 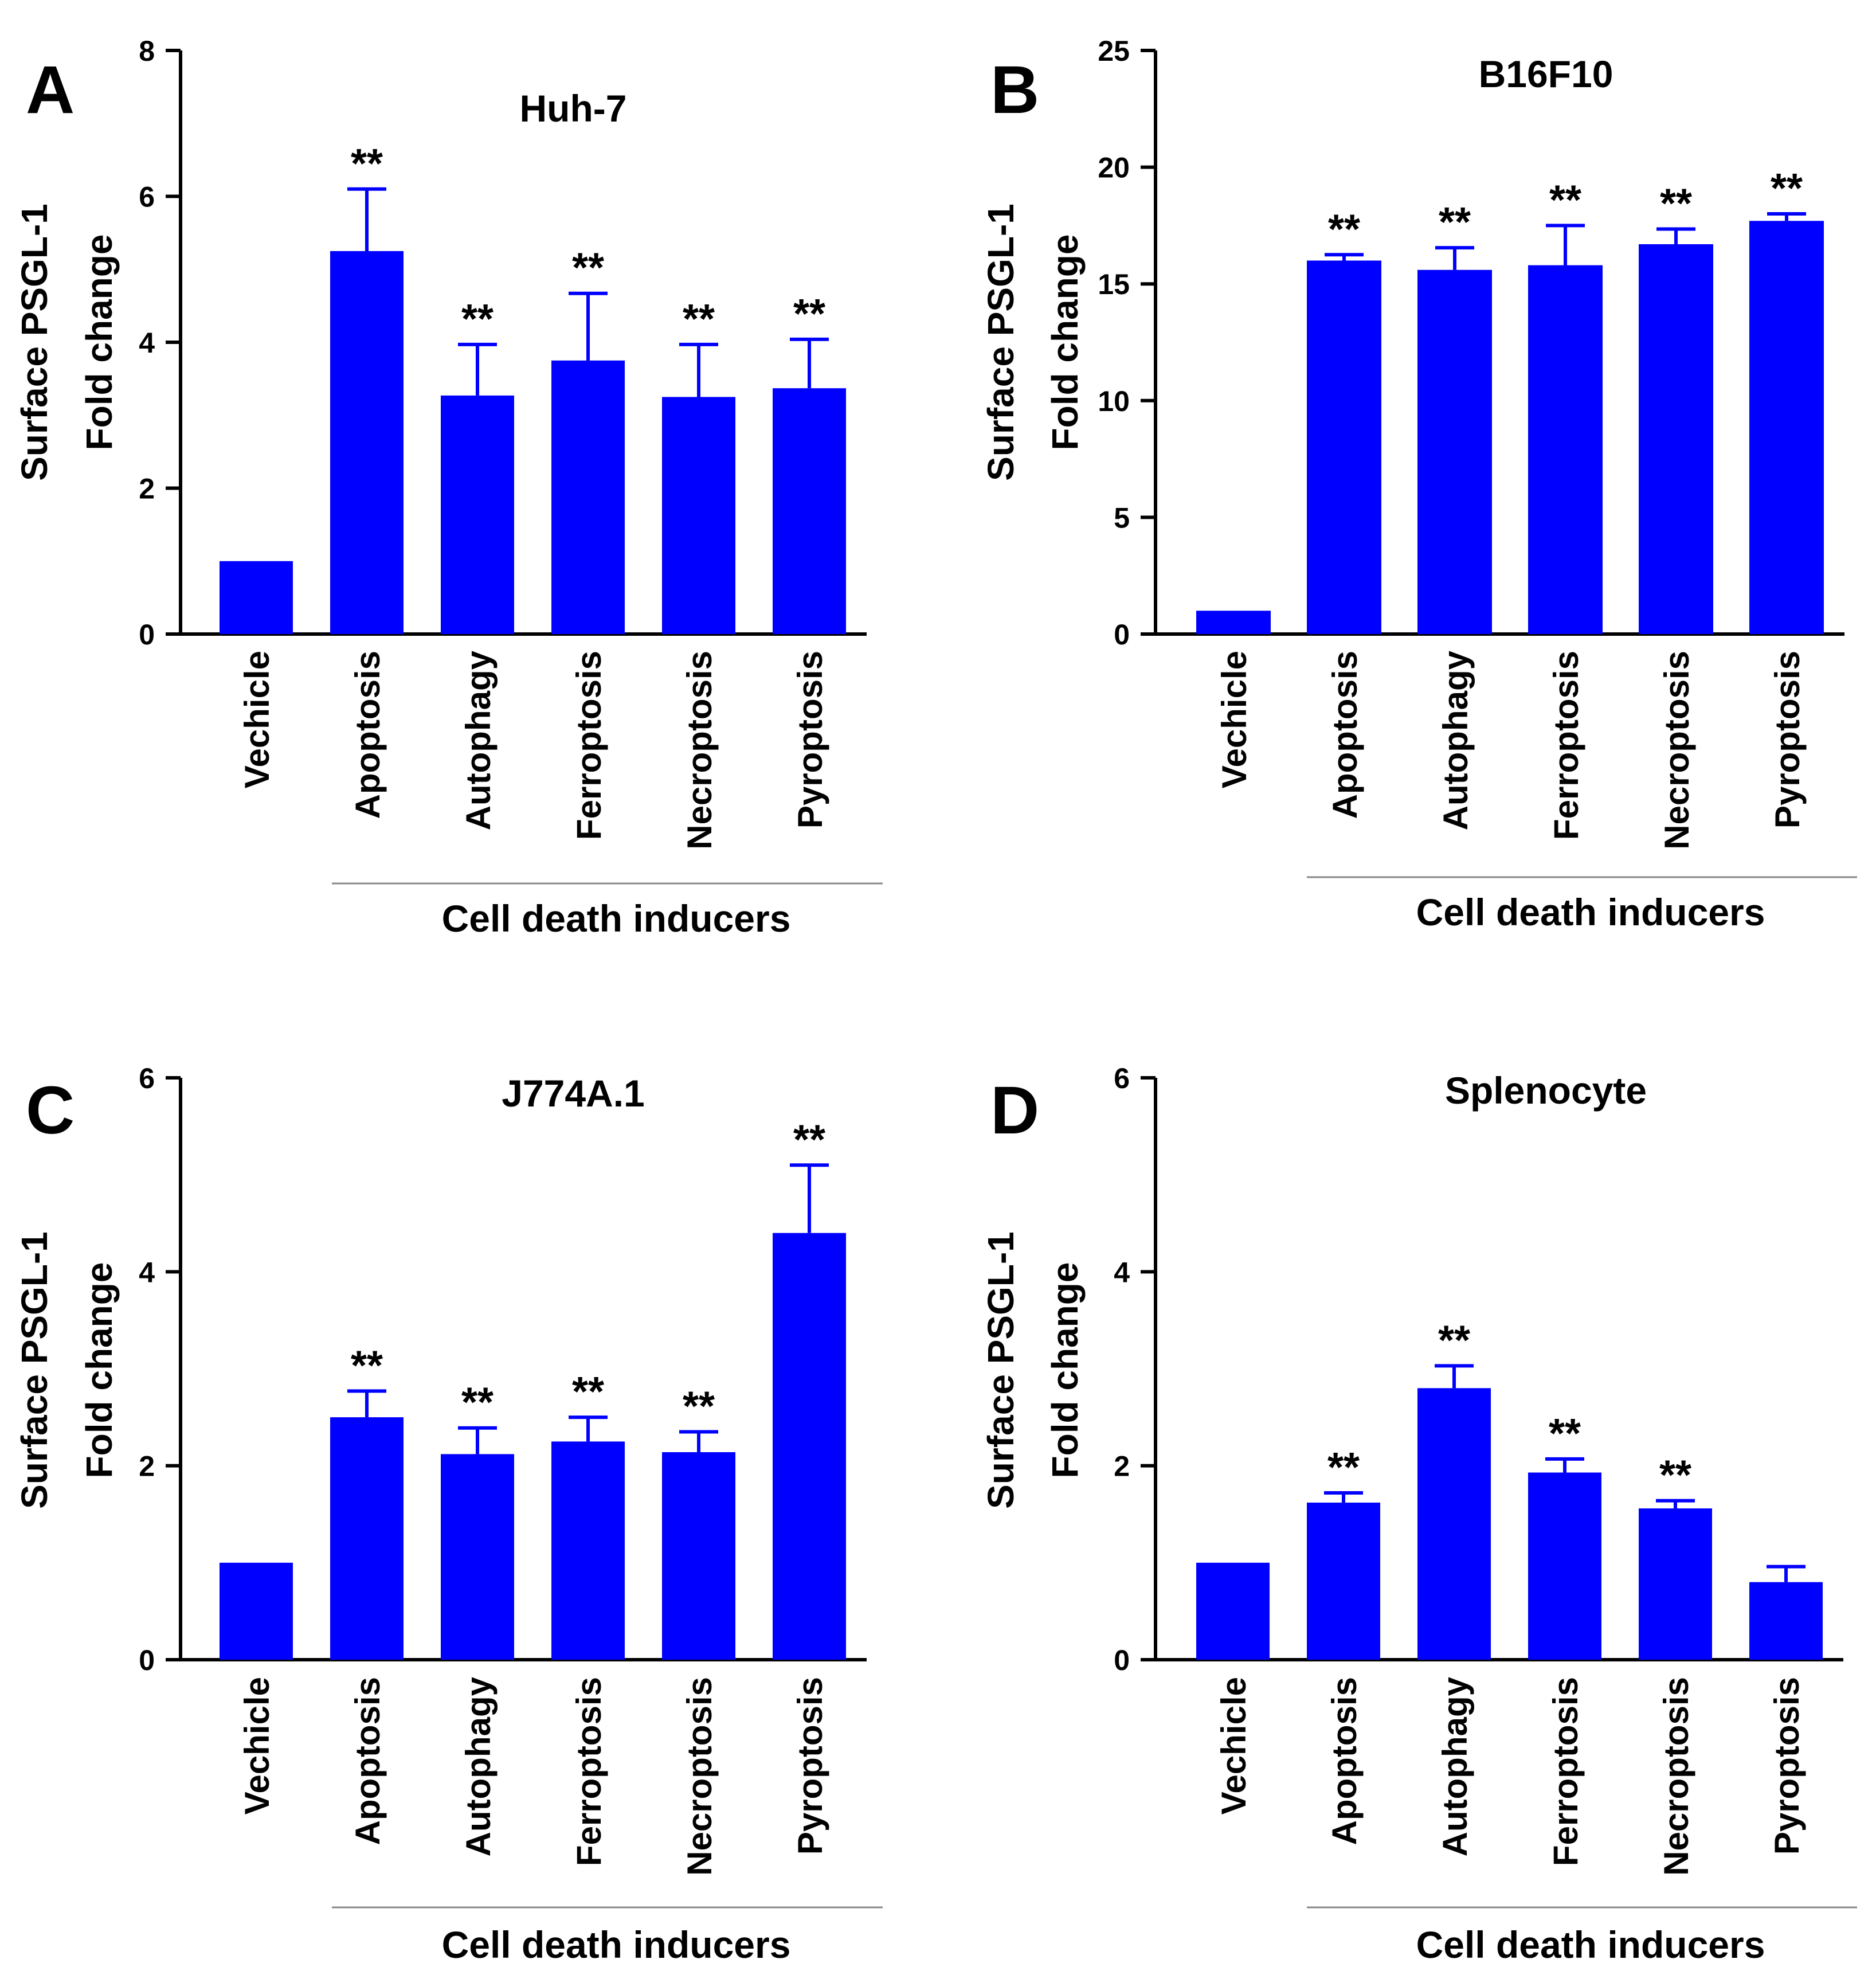 I want to click on chart-title: J774A.1, so click(x=574, y=1093).